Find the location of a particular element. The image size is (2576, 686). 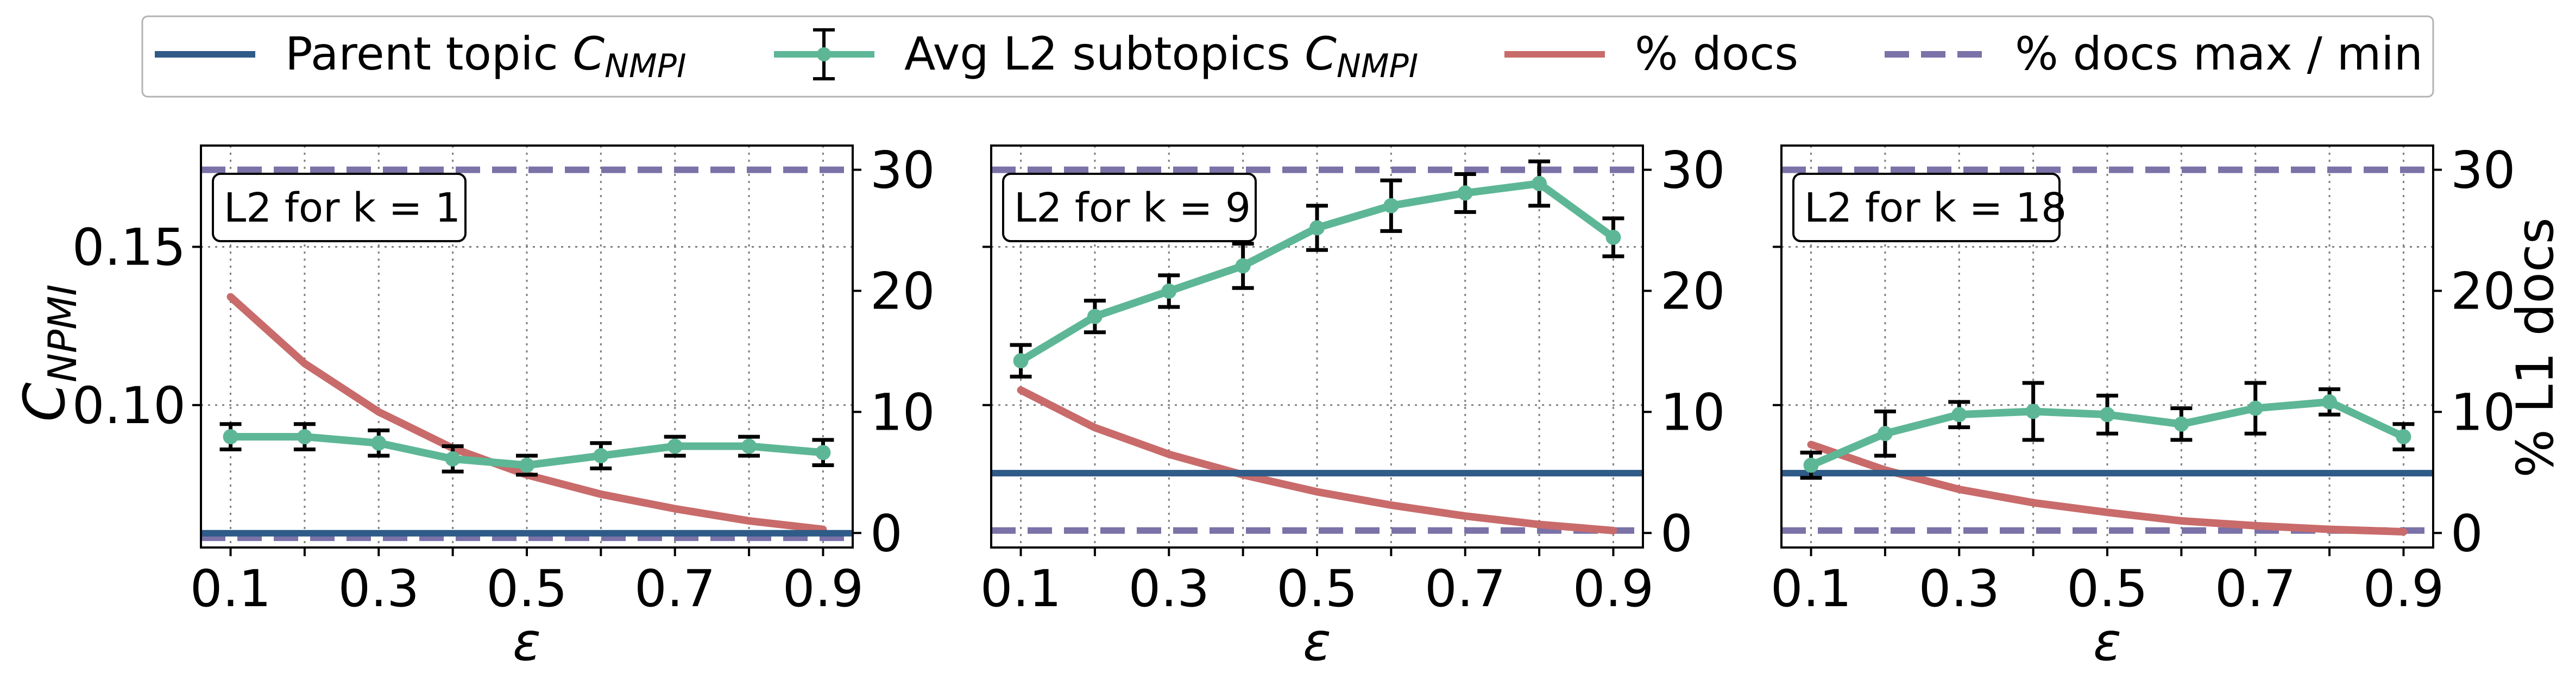

legend-frame is located at coordinates (1287, 56).